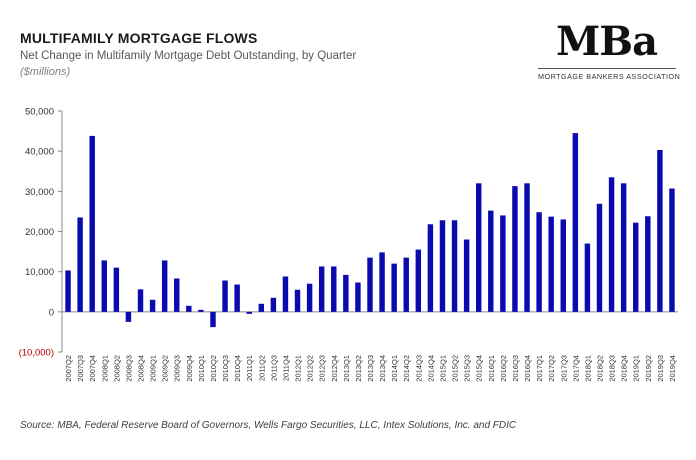 This screenshot has height=460, width=696. What do you see at coordinates (551, 368) in the screenshot?
I see `x-tick-label: 2017Q2` at bounding box center [551, 368].